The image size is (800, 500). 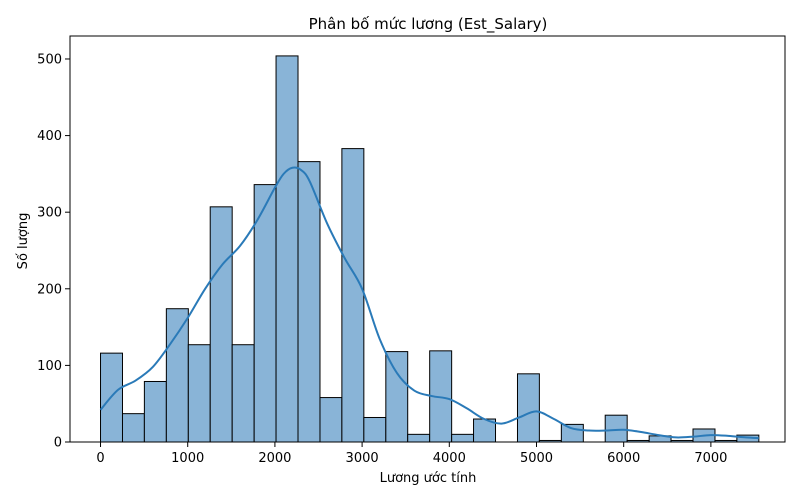 I want to click on y-tick-label: 400, so click(x=49, y=136).